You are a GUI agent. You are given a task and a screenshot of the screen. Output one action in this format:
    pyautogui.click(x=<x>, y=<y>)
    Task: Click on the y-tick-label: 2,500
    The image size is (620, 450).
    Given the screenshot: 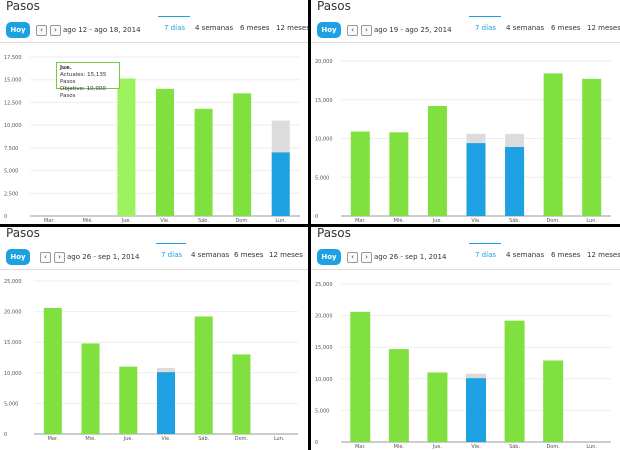 What is the action you would take?
    pyautogui.click(x=11, y=194)
    